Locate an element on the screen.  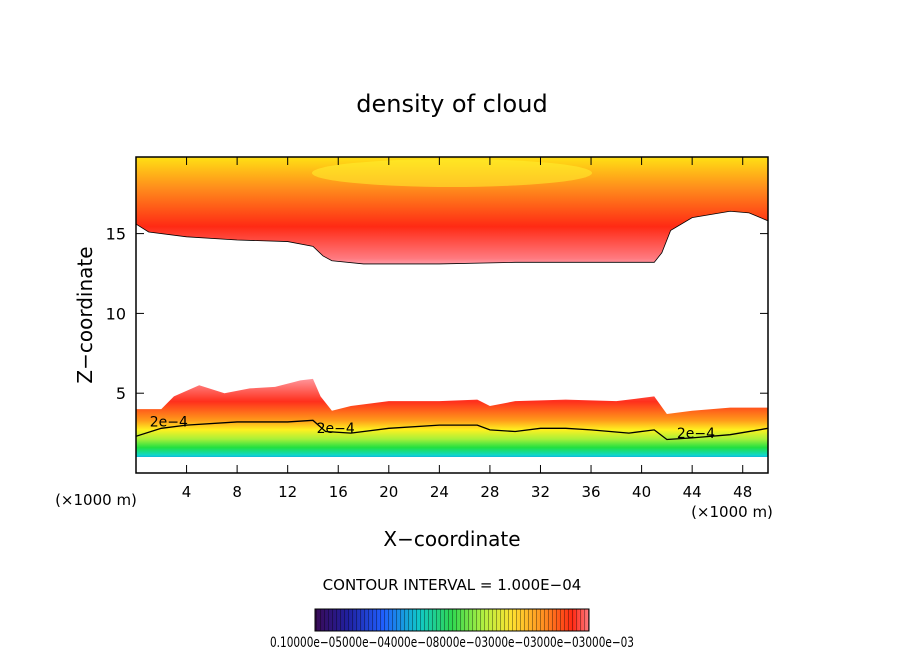
x-tick-label: 12 is located at coordinates (287, 492).